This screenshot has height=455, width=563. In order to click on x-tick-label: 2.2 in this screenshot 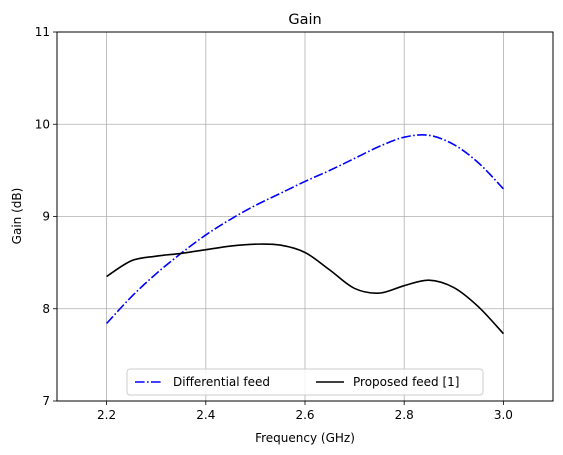, I will do `click(106, 415)`.